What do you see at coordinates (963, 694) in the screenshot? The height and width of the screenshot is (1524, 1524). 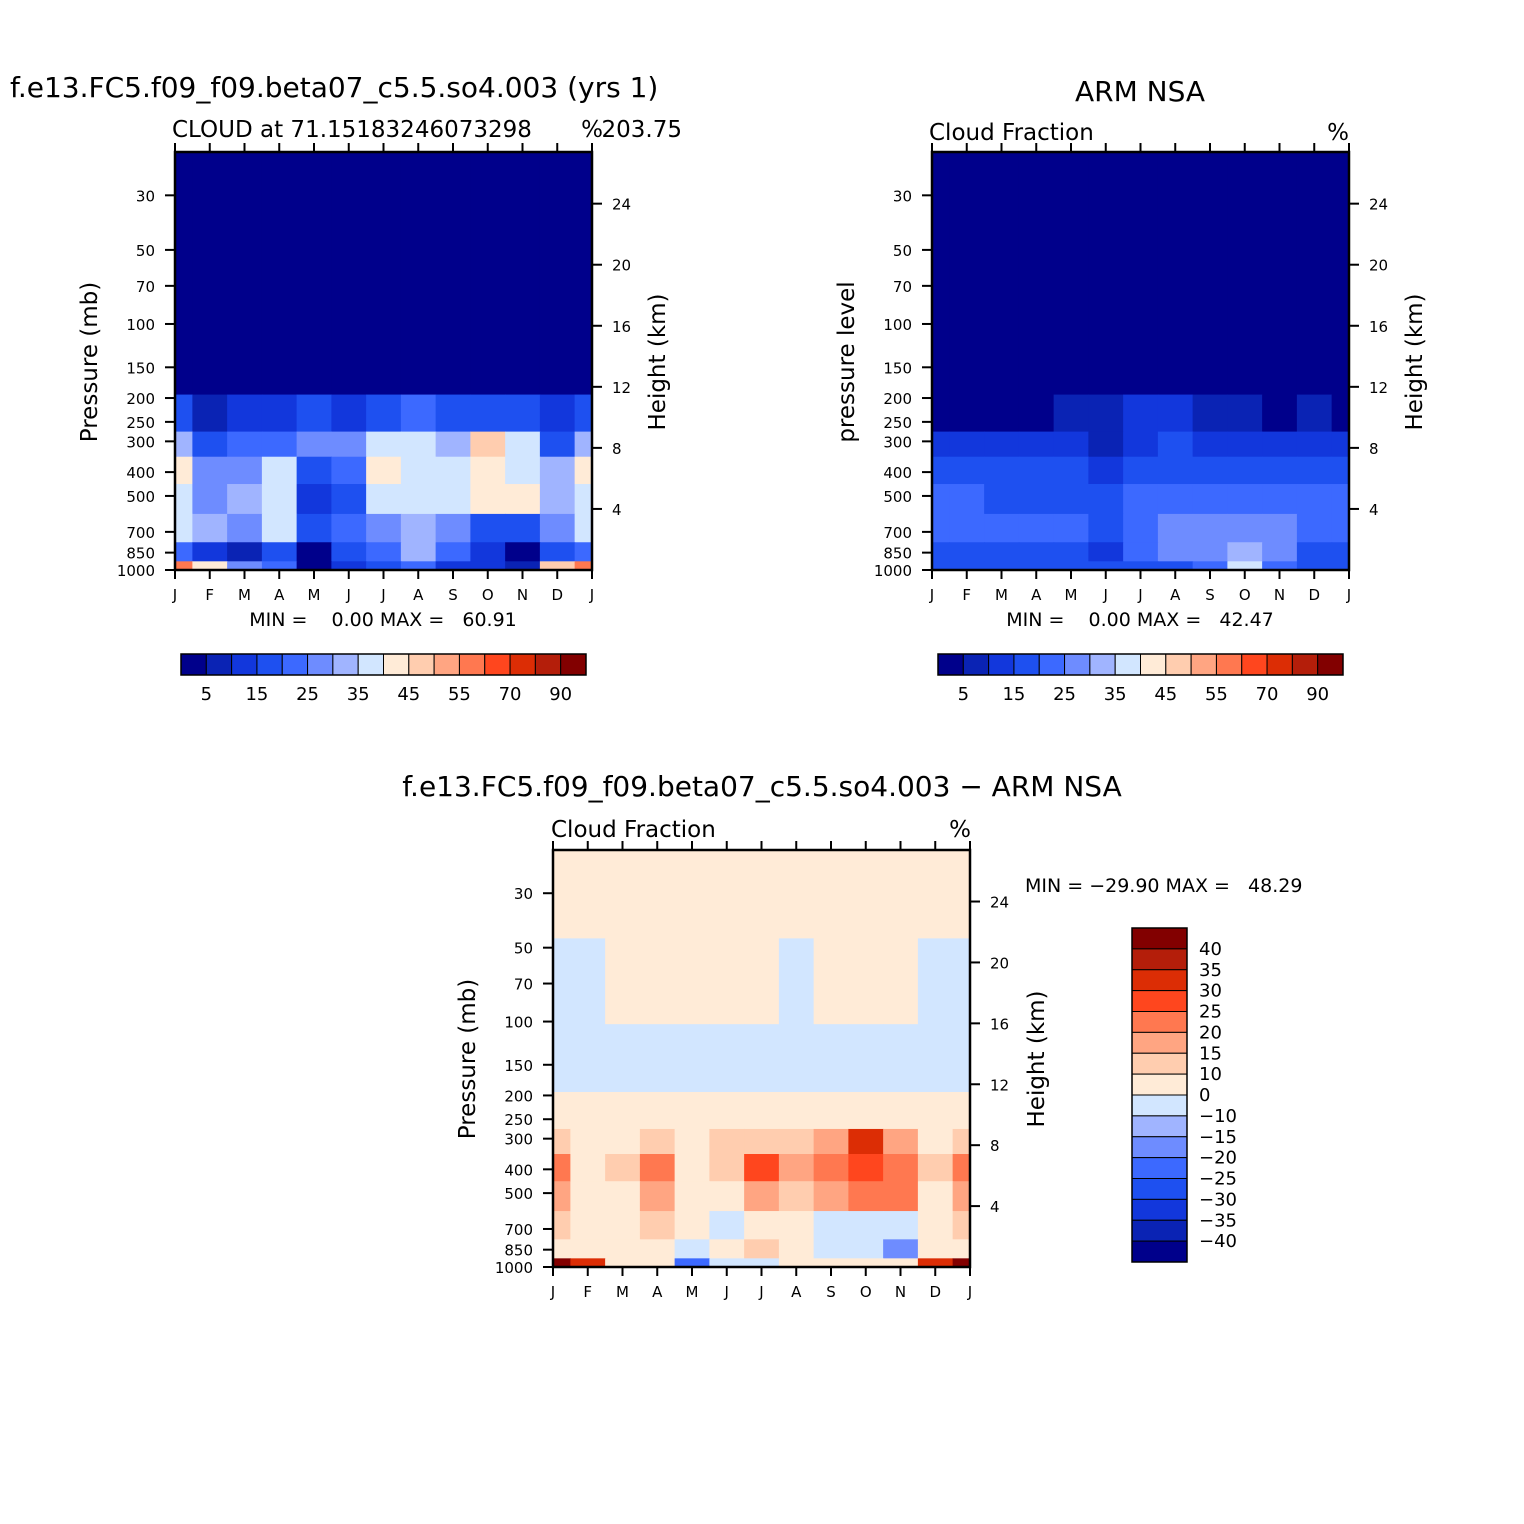 I see `colorbar-label: 5` at bounding box center [963, 694].